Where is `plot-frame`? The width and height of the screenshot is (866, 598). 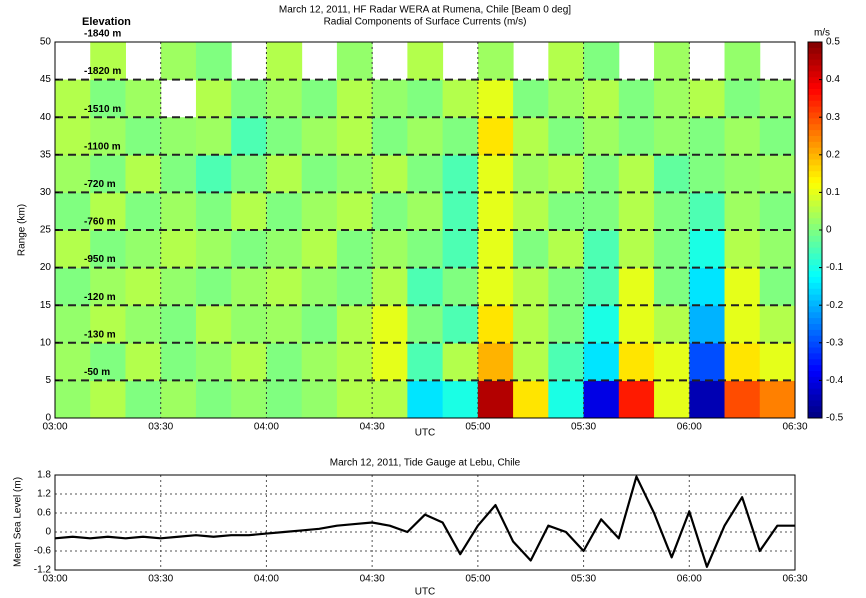 plot-frame is located at coordinates (425, 522).